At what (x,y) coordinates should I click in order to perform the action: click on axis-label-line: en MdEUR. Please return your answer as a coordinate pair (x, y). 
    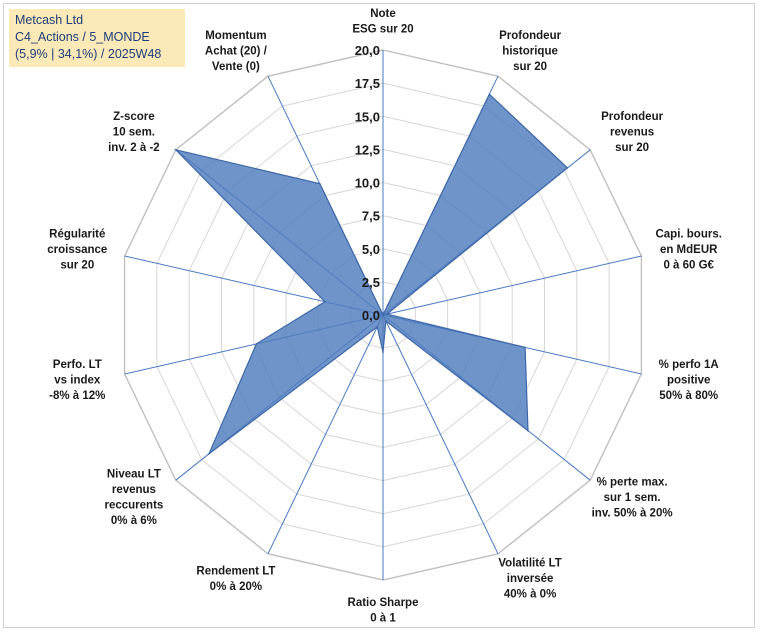
    Looking at the image, I should click on (689, 250).